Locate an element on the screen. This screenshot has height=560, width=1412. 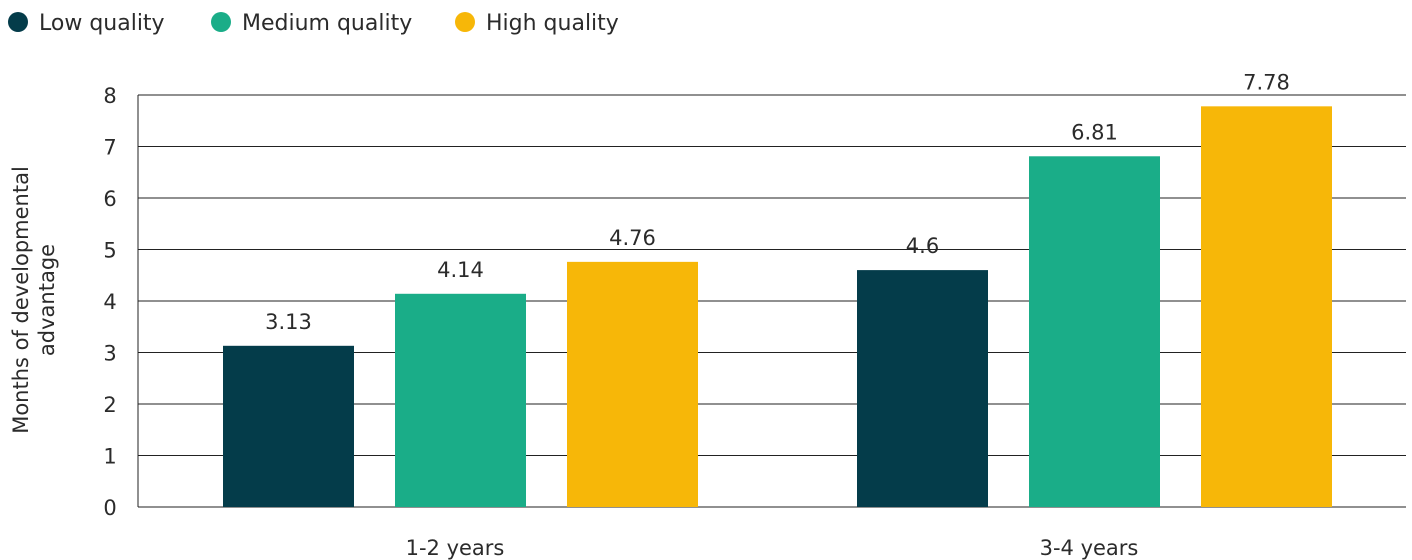
data-label: 7.78 is located at coordinates (1266, 82).